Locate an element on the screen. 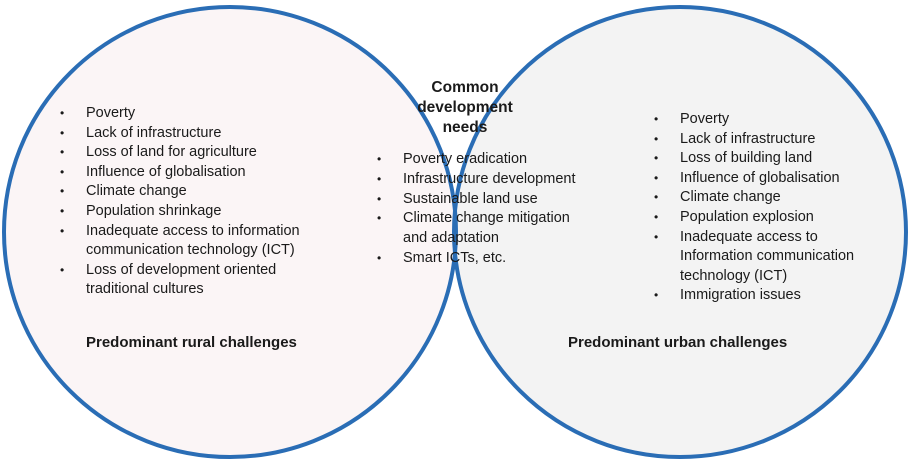  common-needs-title: Common development needs is located at coordinates (465, 107).